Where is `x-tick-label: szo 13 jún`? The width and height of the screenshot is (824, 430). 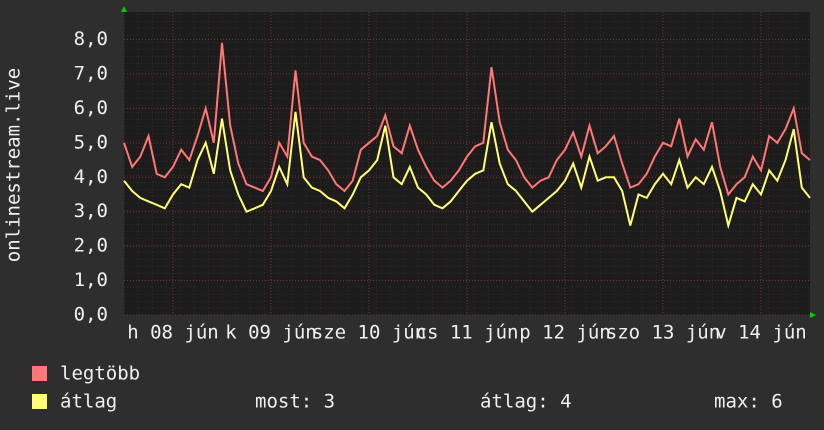
x-tick-label: szo 13 jún is located at coordinates (663, 333).